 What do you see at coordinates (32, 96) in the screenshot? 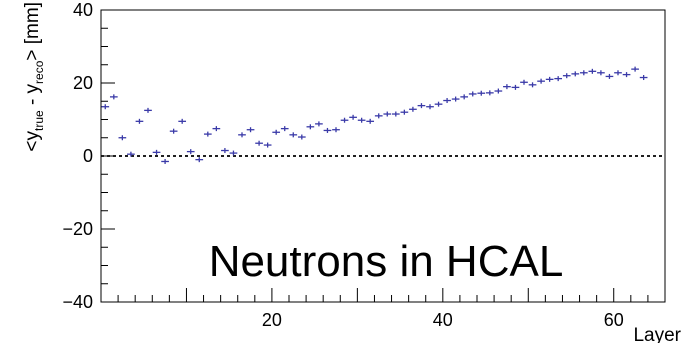
I see `y-axis-title-part: - y` at bounding box center [32, 96].